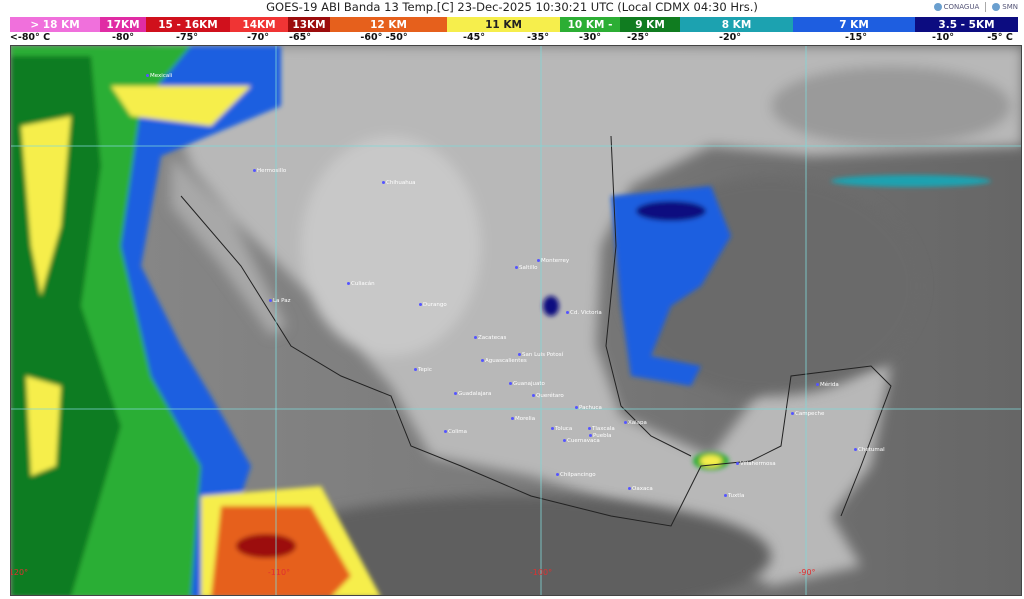 The image size is (1024, 599). I want to click on legend-segment: > 18 KM, so click(55, 24).